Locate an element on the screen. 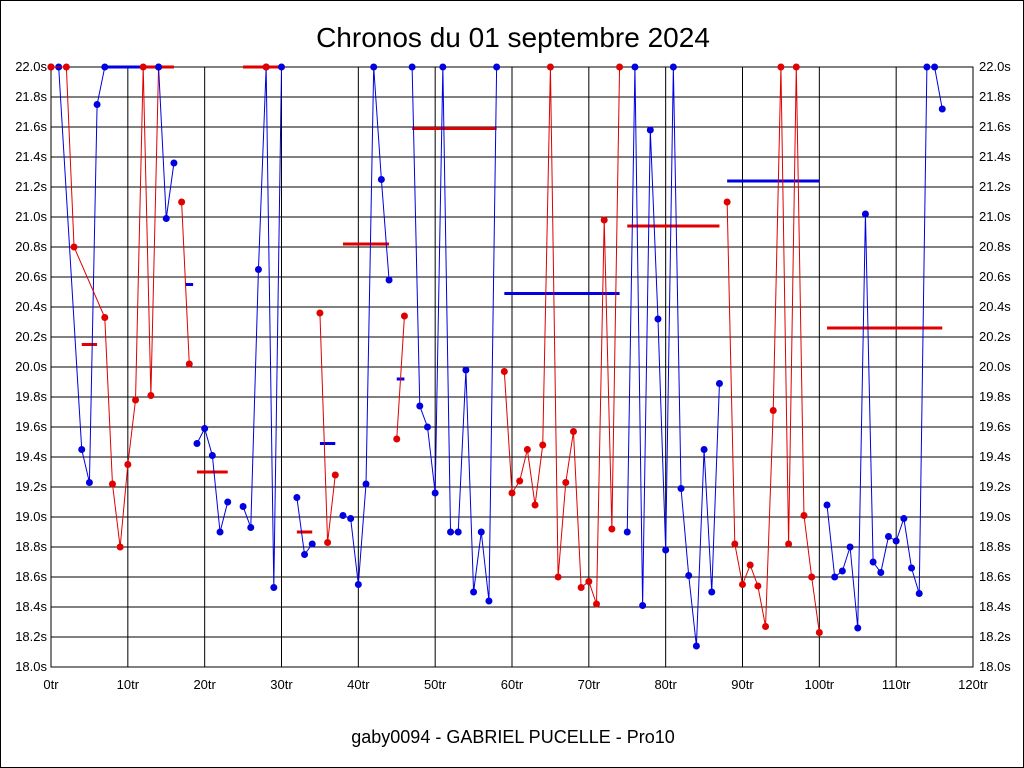  y-tick-label-left: 20.2s is located at coordinates (31, 336).